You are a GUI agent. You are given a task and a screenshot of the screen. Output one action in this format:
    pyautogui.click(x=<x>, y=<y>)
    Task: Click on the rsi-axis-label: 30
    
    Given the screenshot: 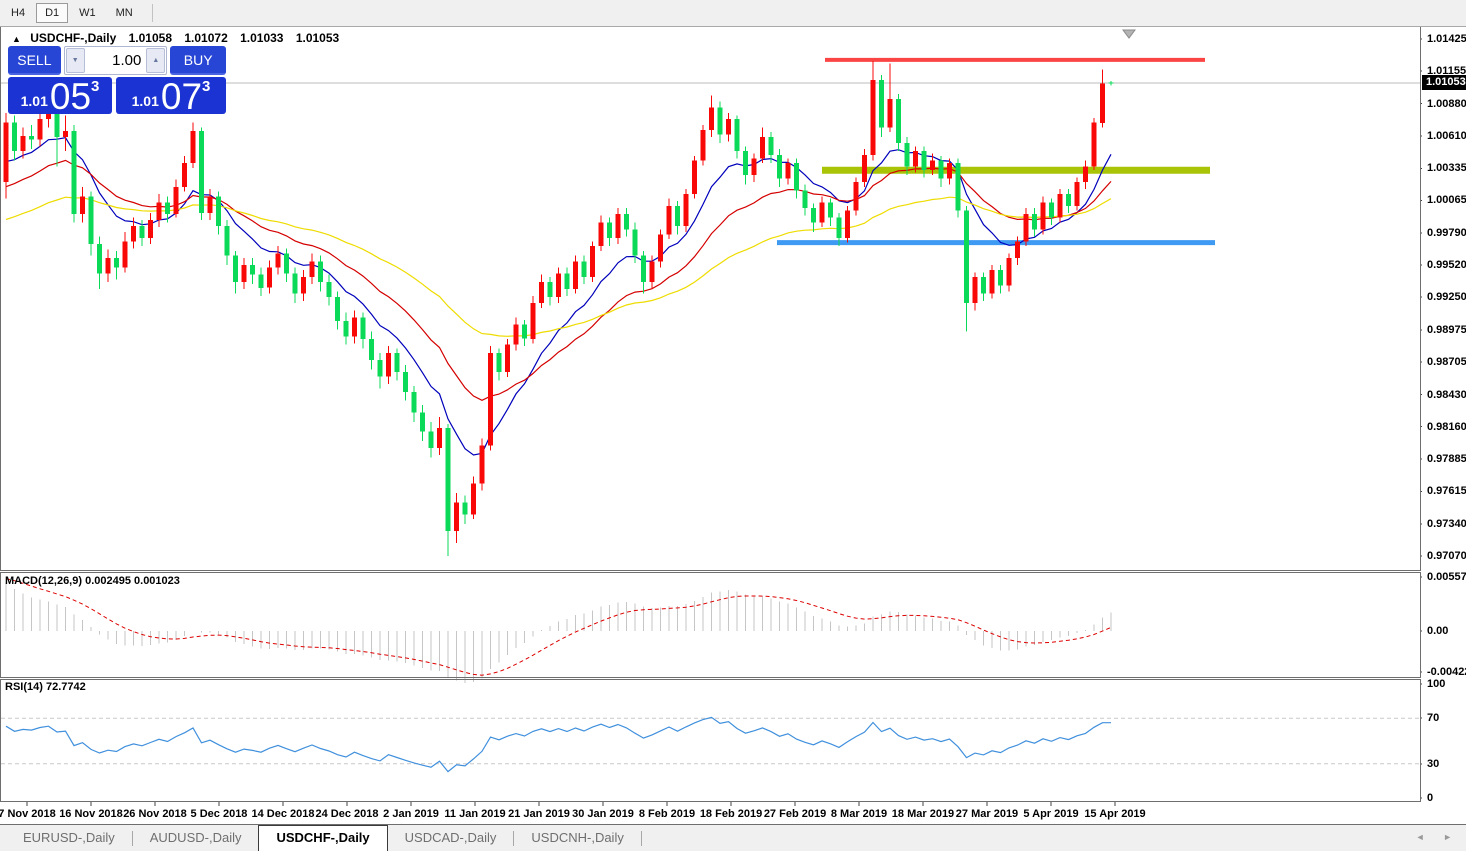 What is the action you would take?
    pyautogui.click(x=1433, y=763)
    